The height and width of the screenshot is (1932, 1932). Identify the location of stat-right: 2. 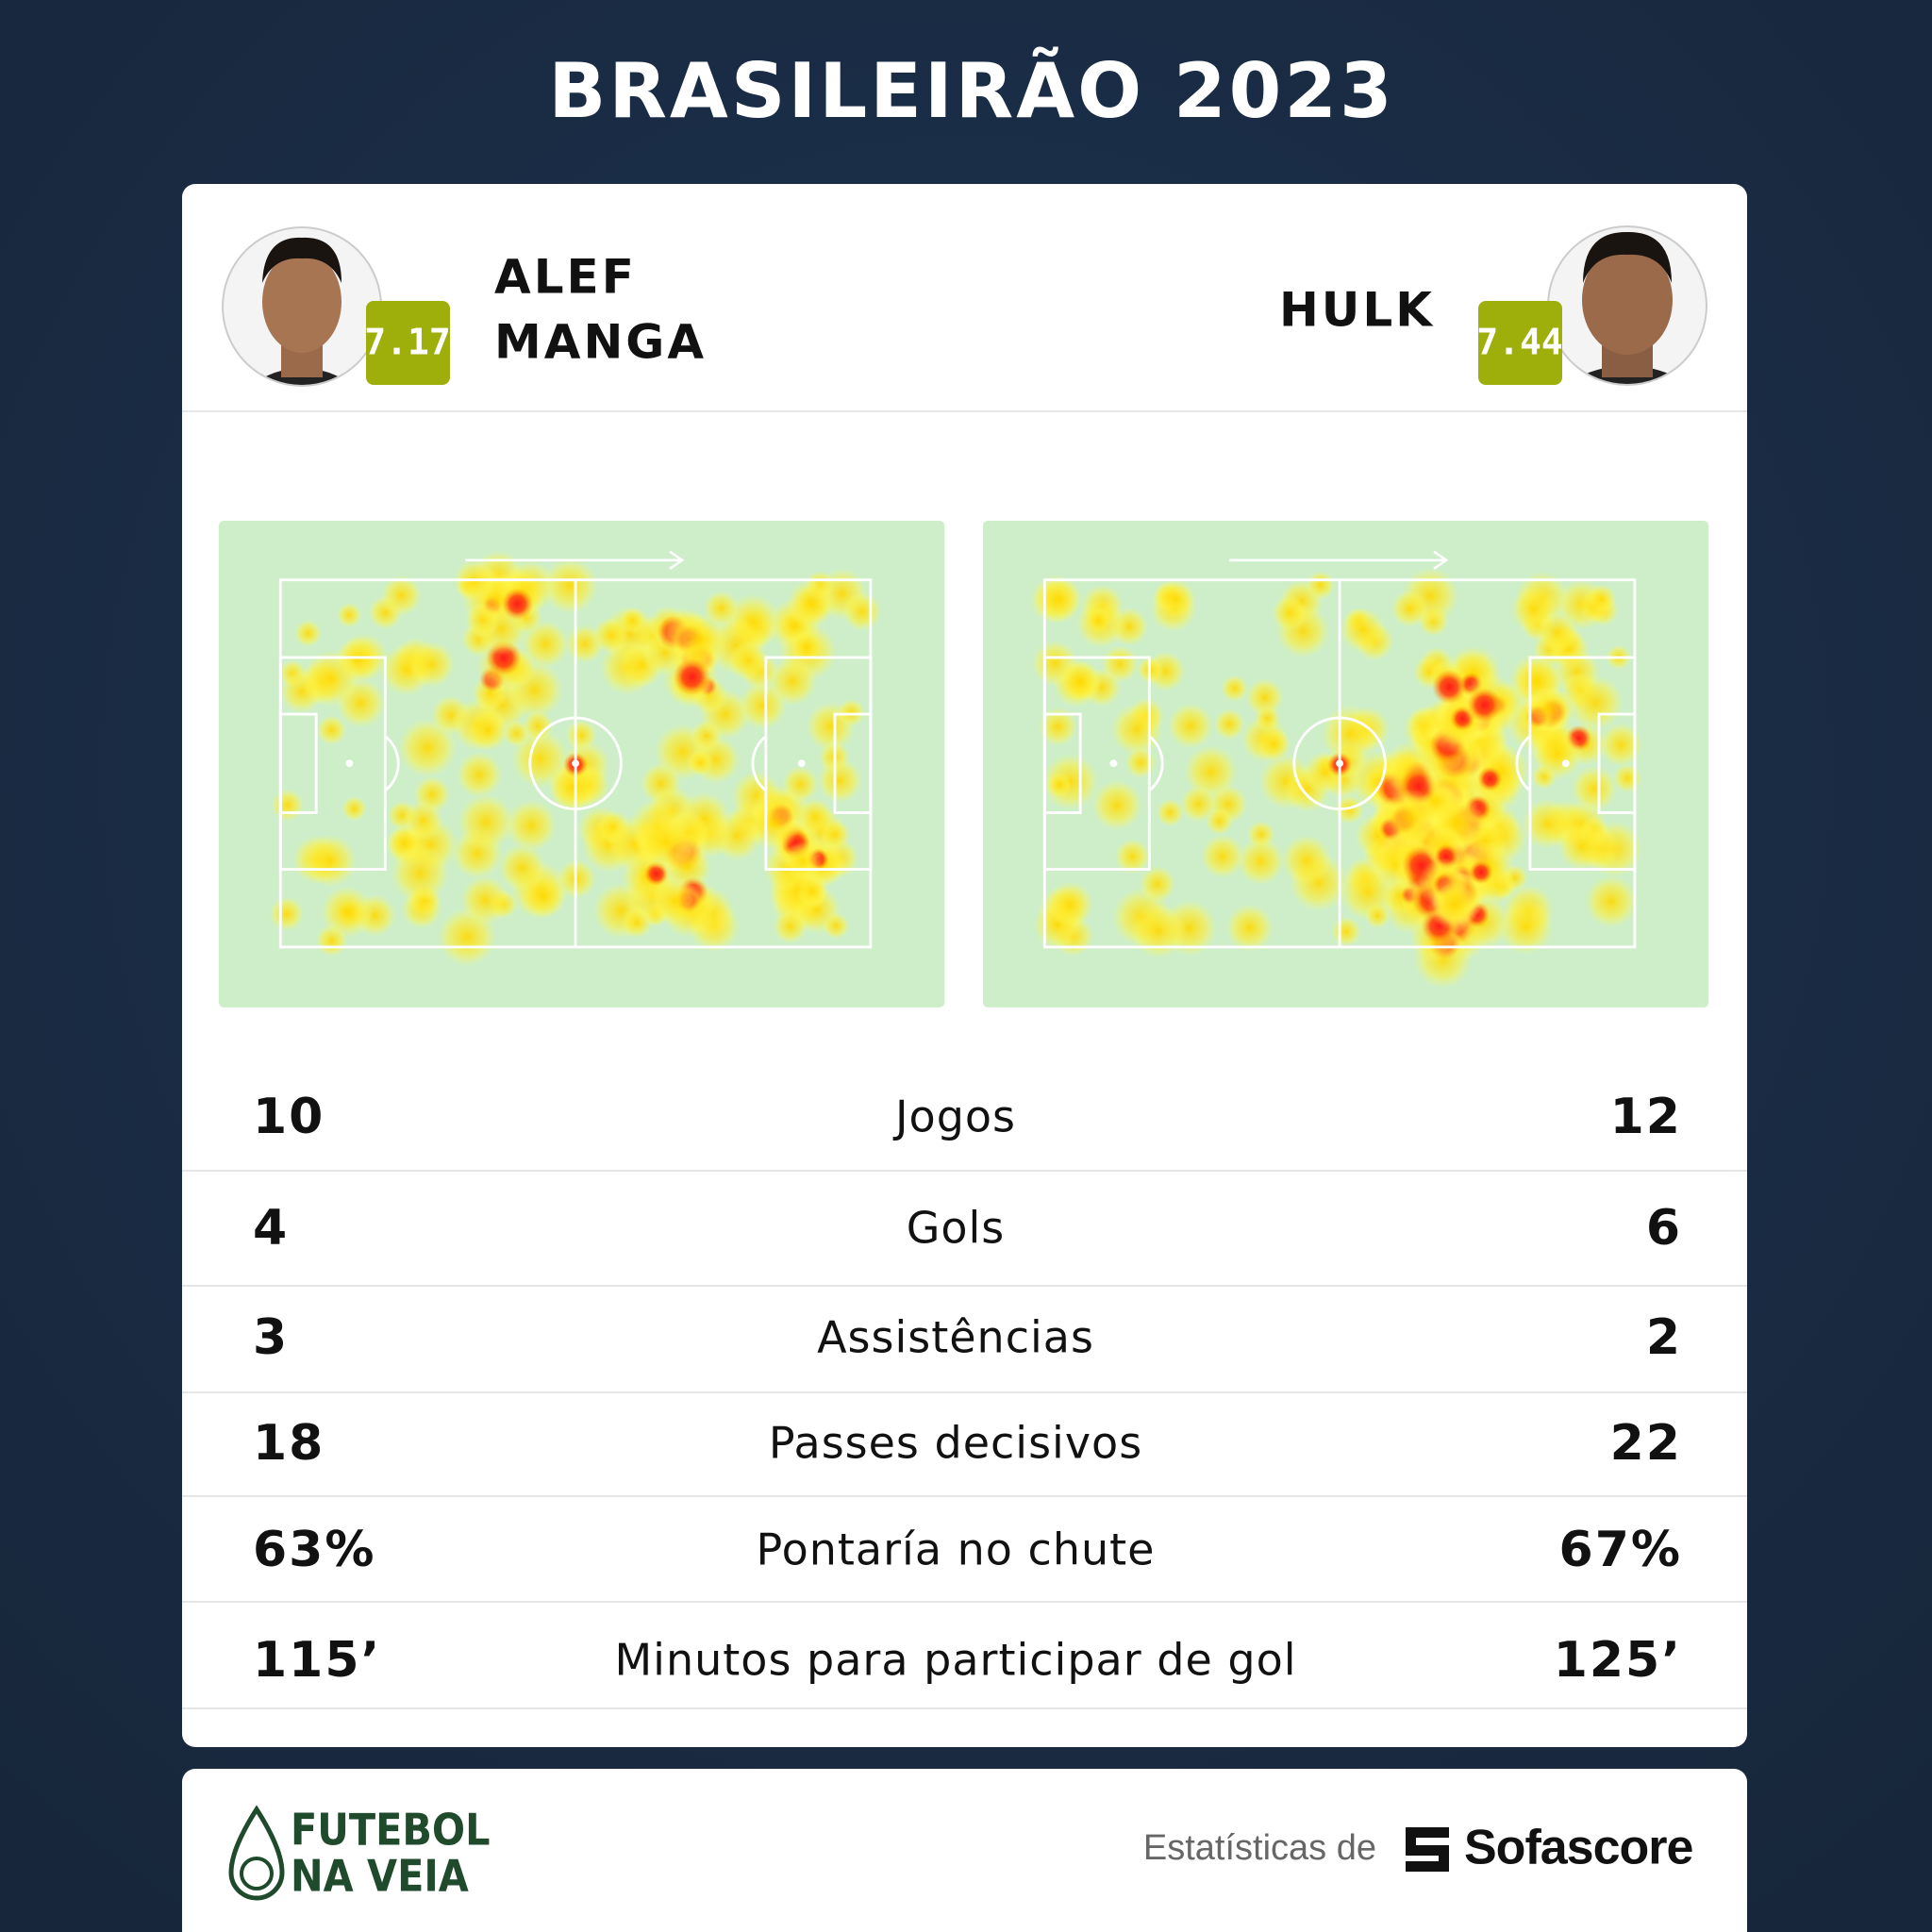
(1664, 1337).